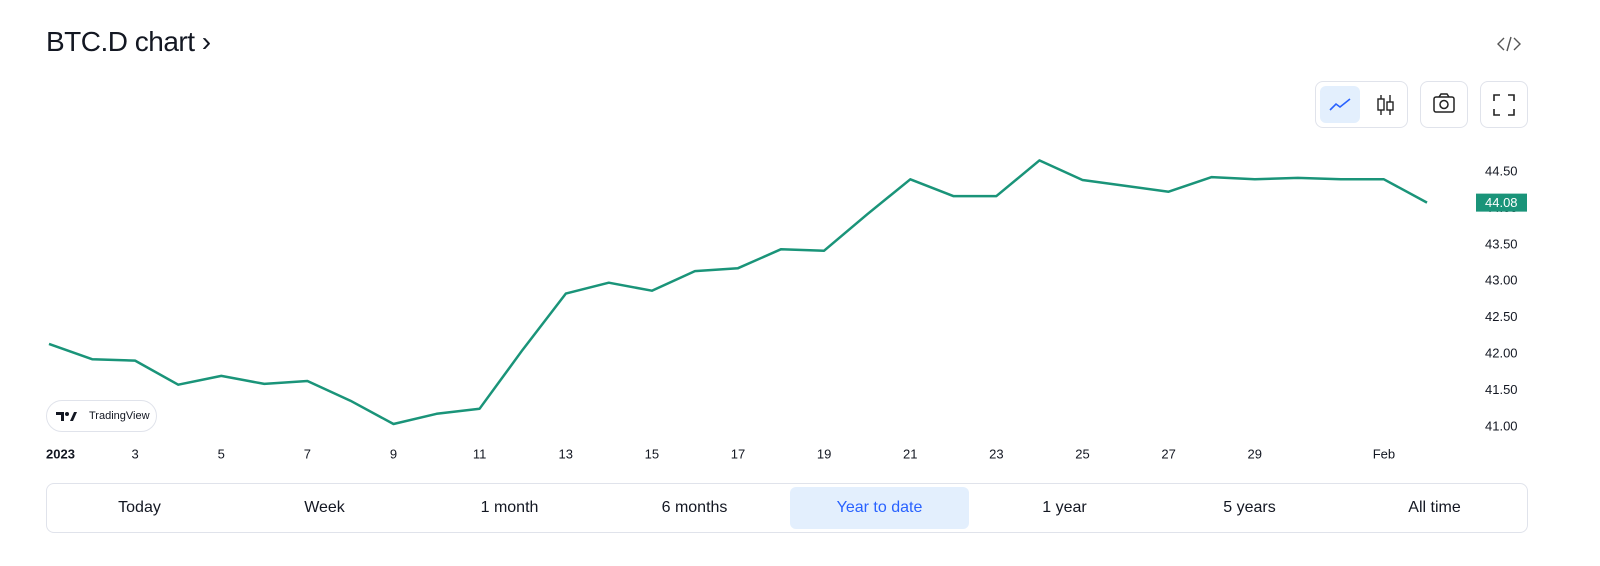 This screenshot has height=566, width=1600. What do you see at coordinates (1501, 316) in the screenshot?
I see `y-tick-label: 42.50` at bounding box center [1501, 316].